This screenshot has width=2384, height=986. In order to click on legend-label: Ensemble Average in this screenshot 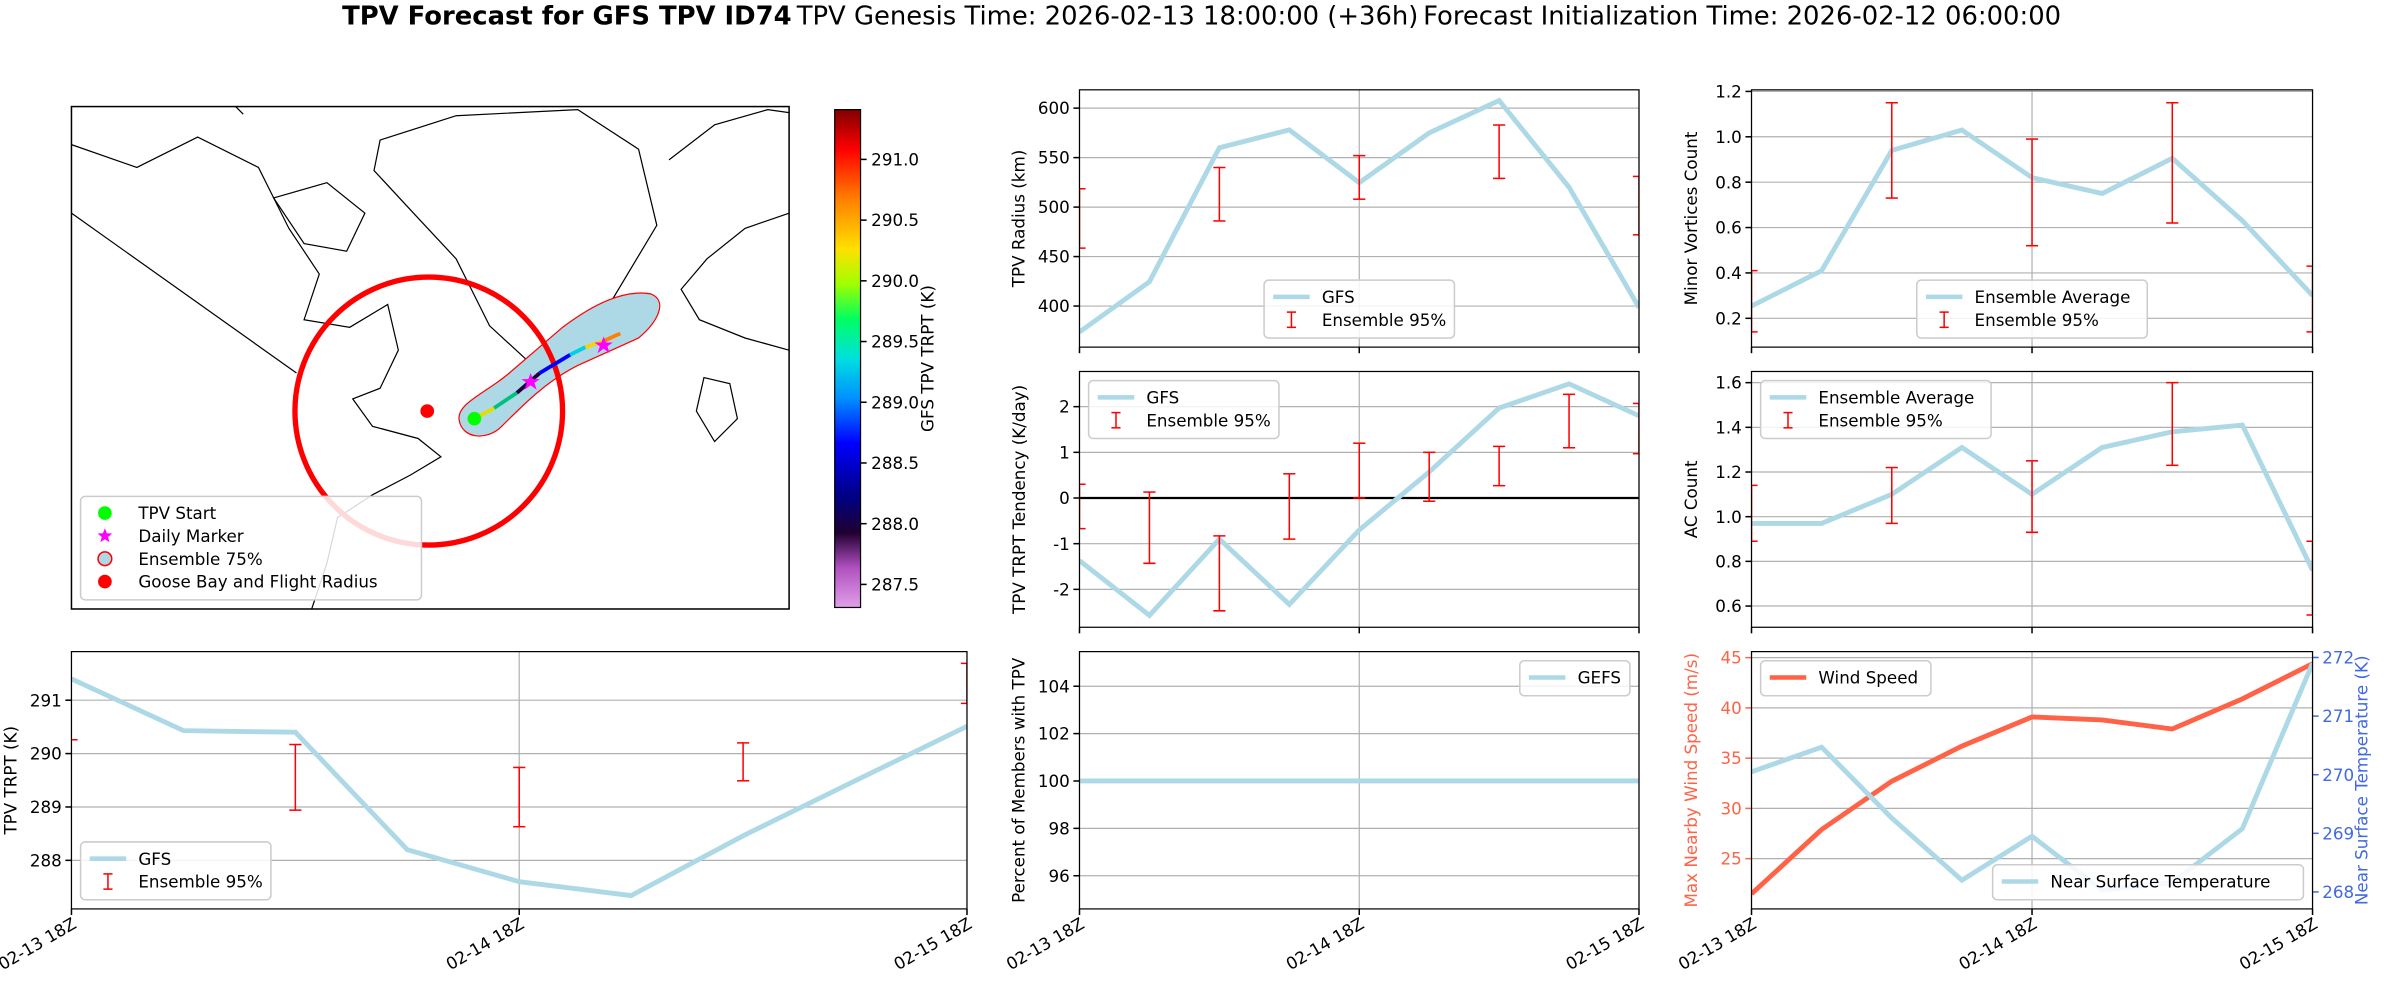, I will do `click(2053, 297)`.